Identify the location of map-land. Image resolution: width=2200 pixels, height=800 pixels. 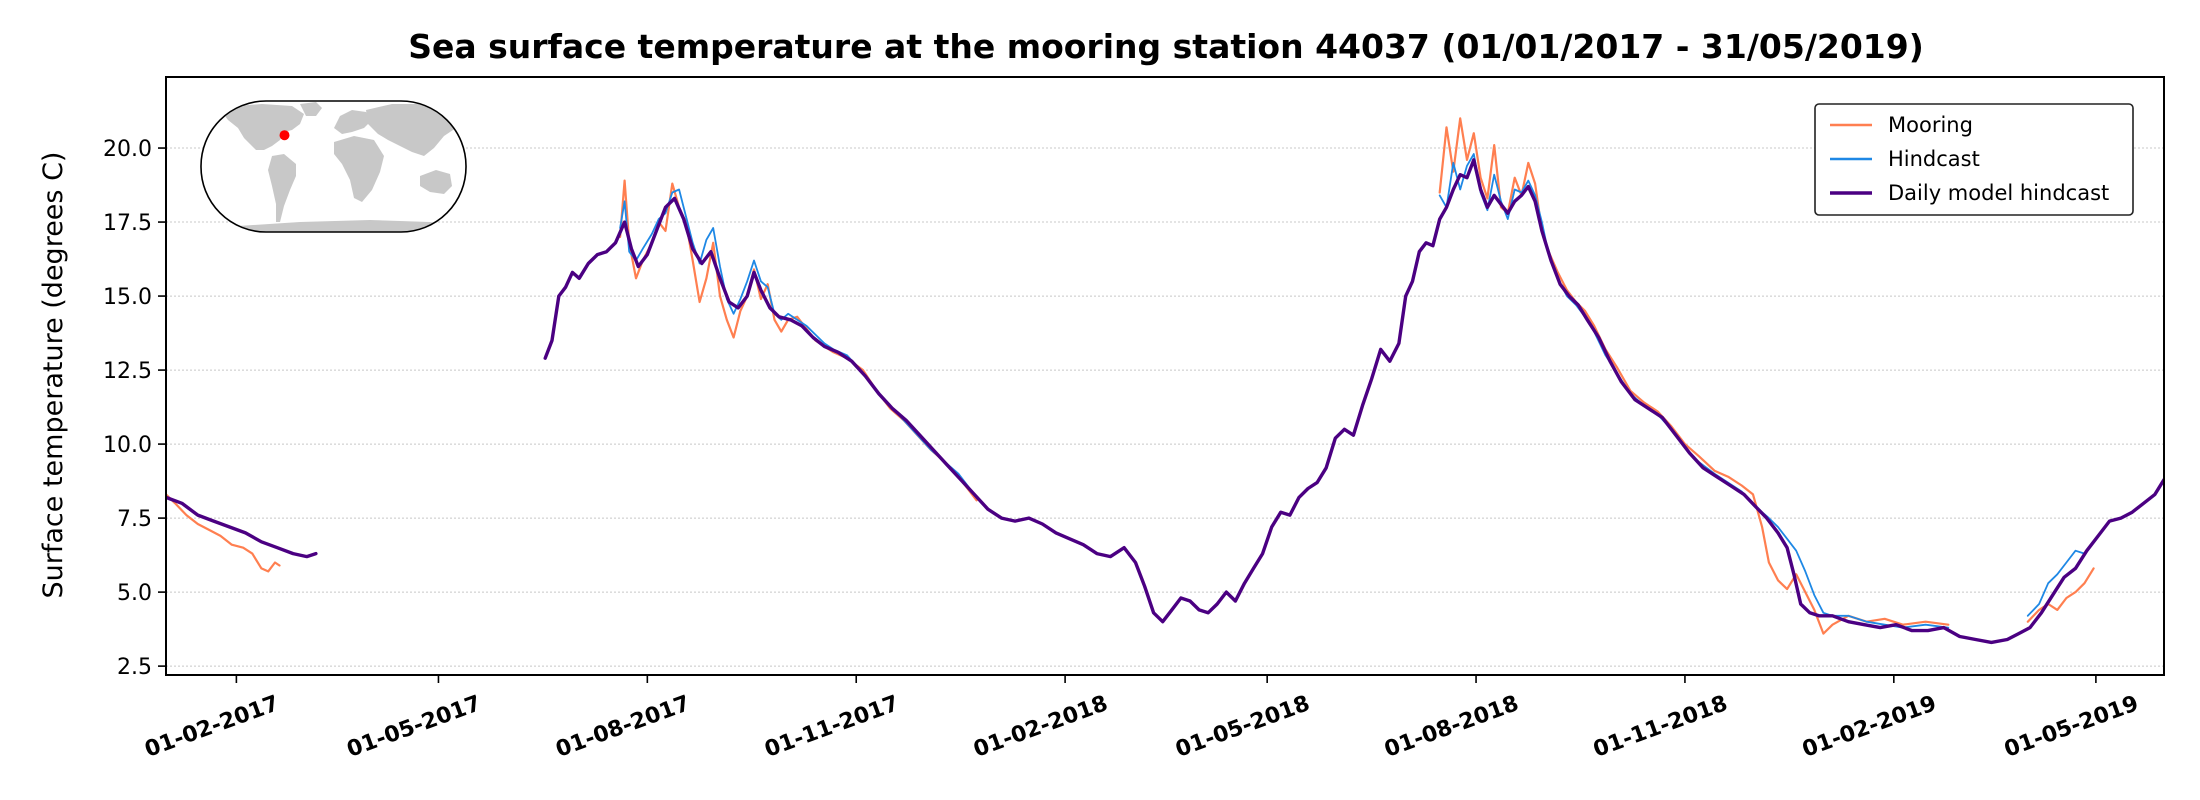
(342, 167).